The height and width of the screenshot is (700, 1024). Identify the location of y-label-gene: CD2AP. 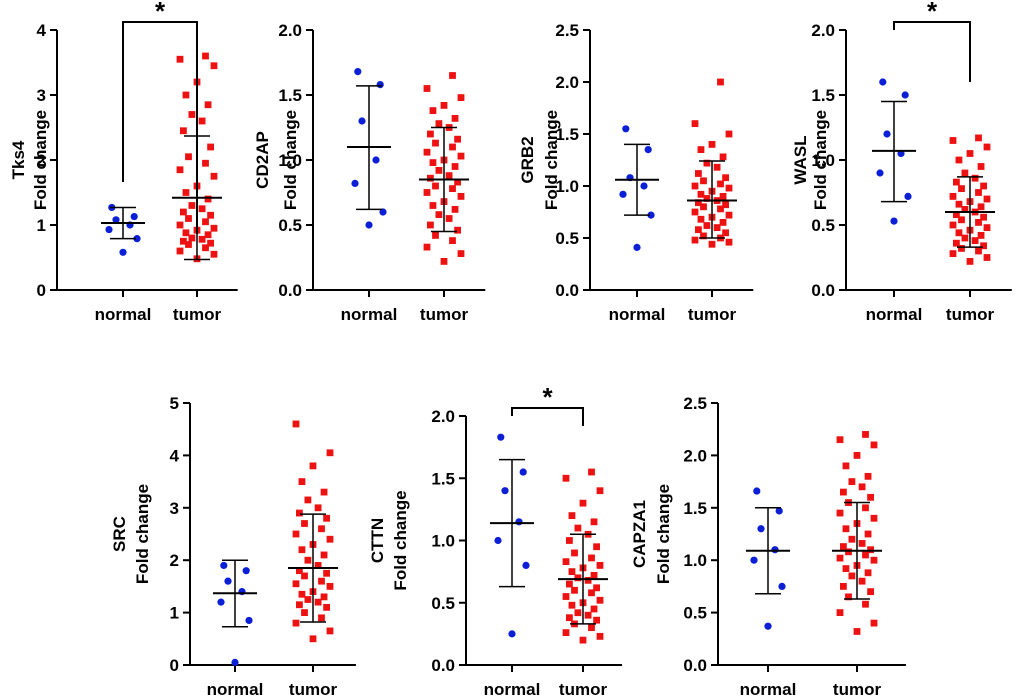
(262, 160).